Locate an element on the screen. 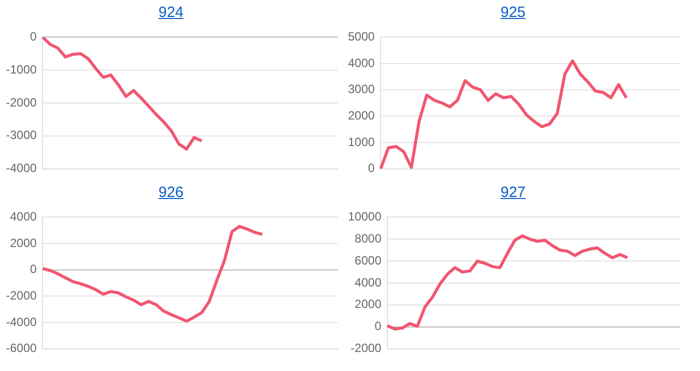  y-tick-label: -1000 is located at coordinates (22, 69).